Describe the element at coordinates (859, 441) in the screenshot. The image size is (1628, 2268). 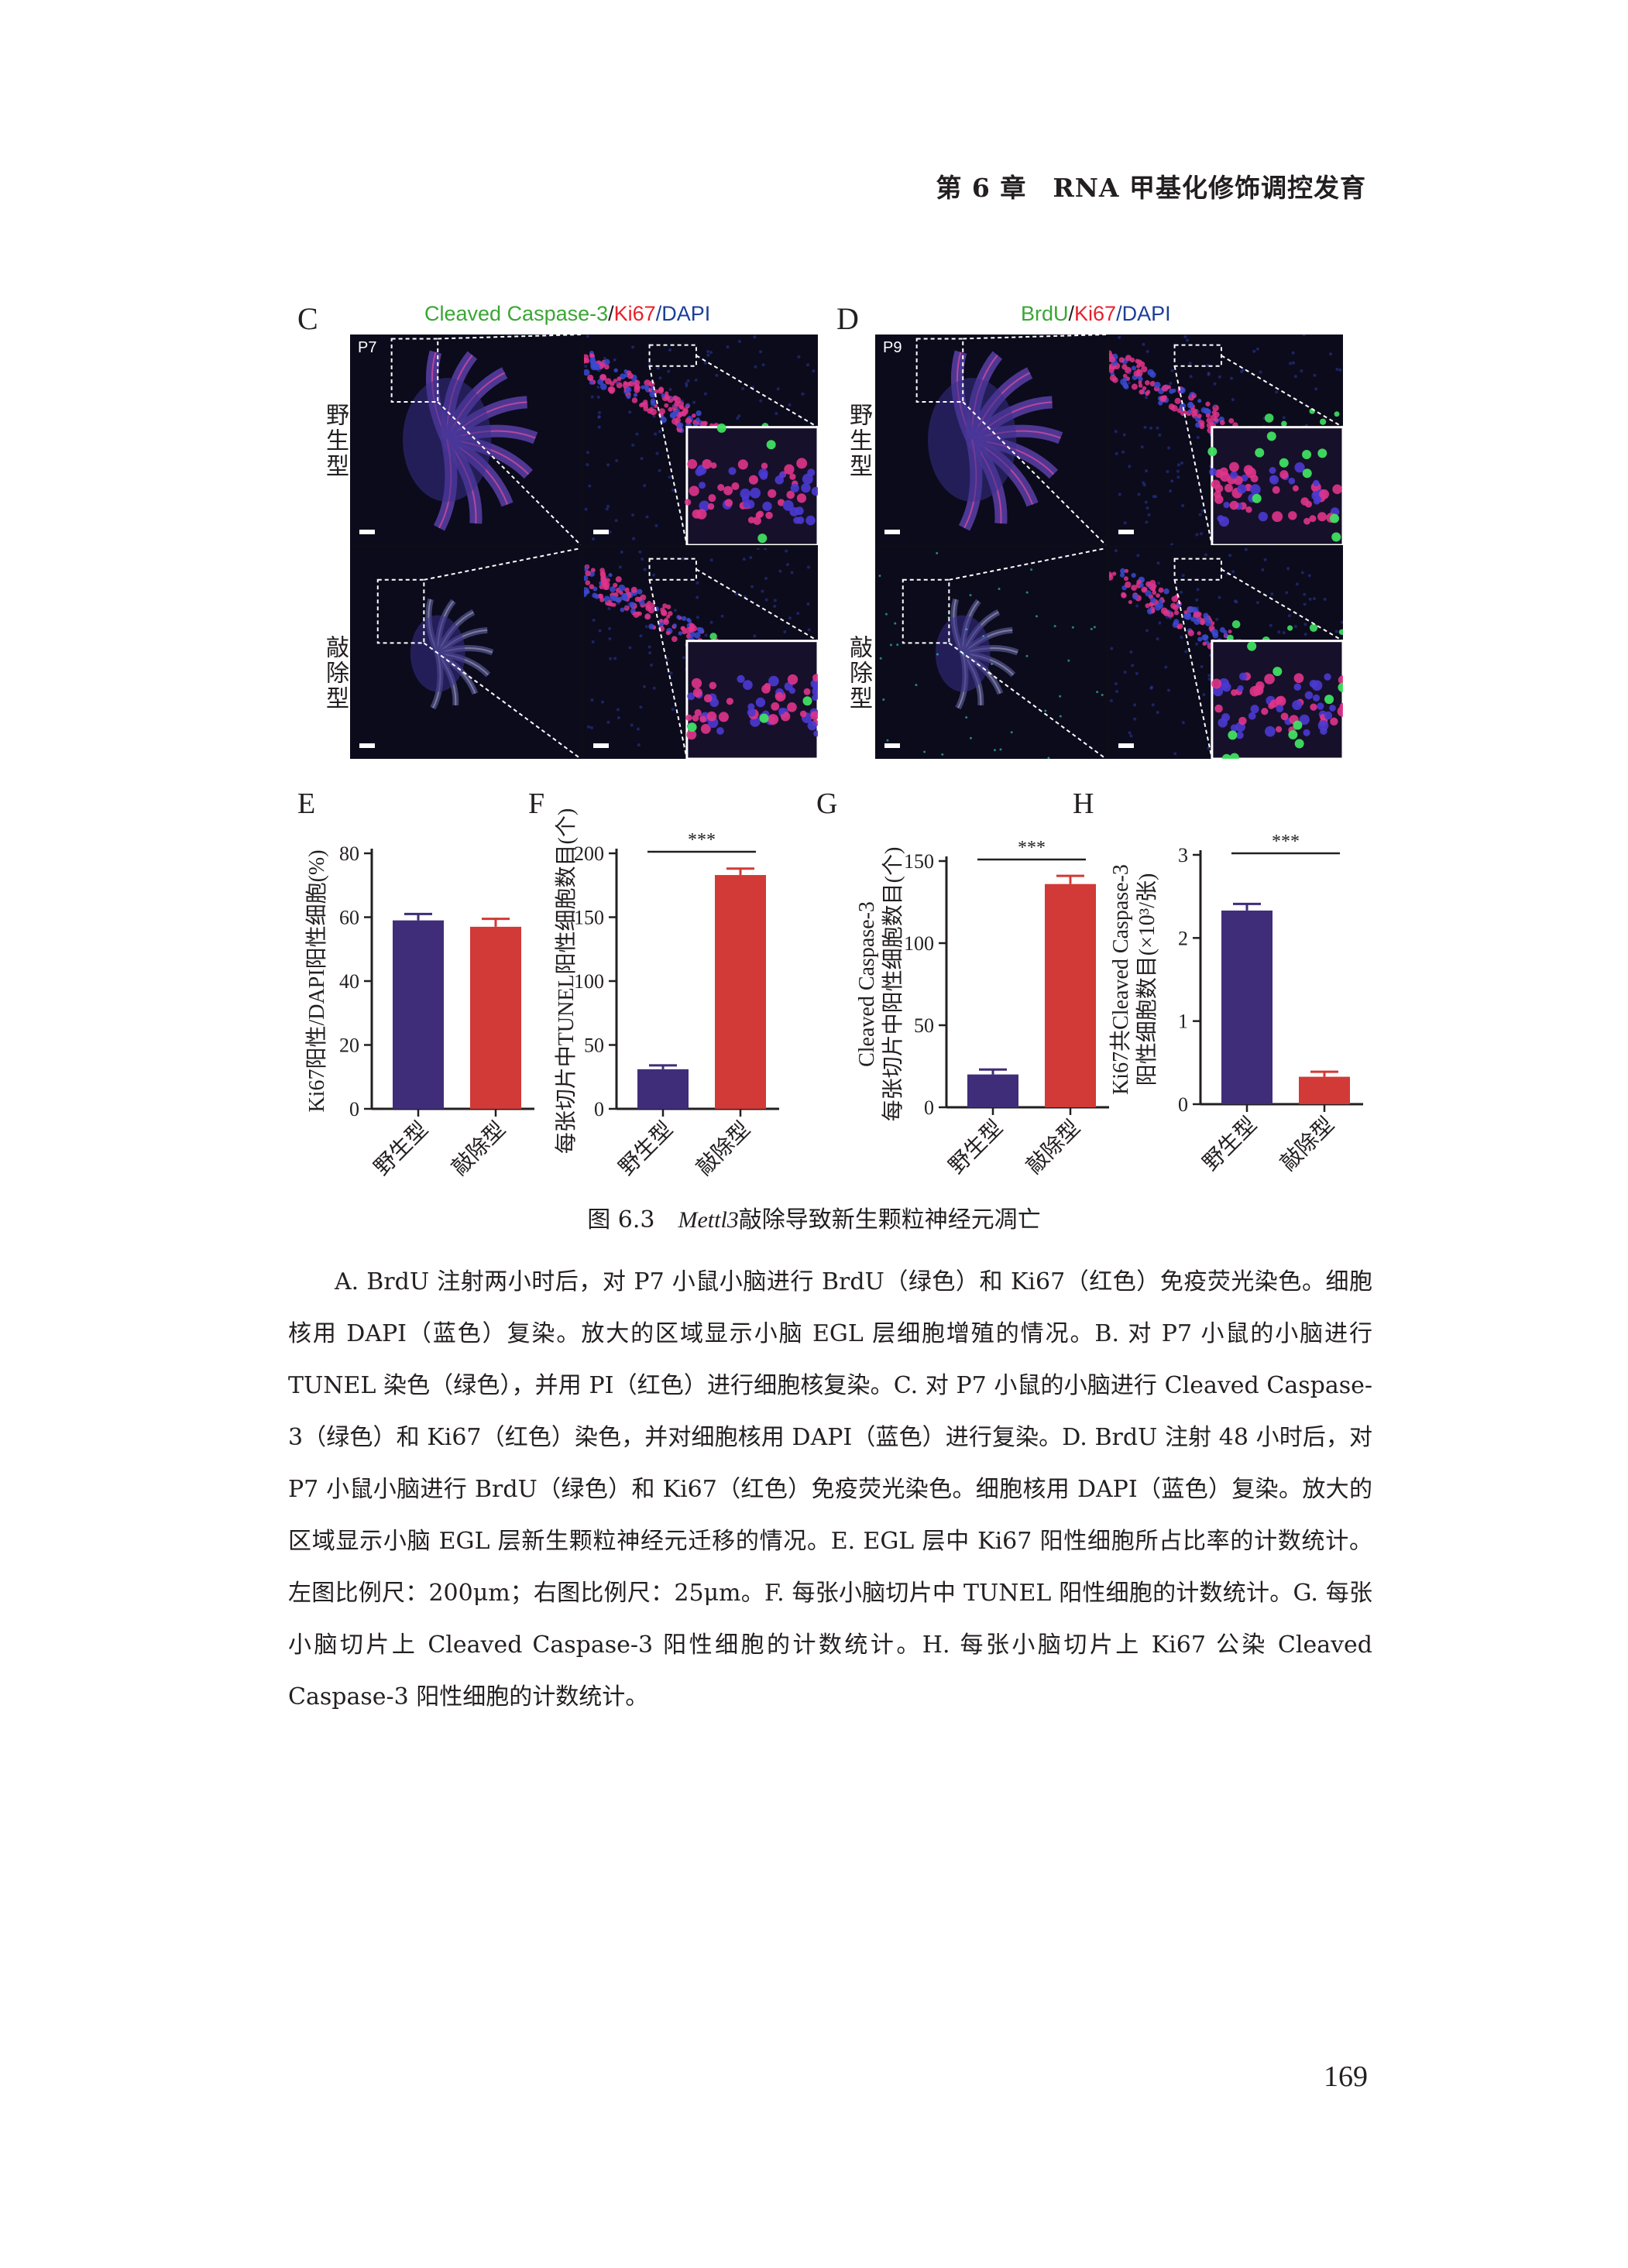
I see `panel-d-row-label-wt: 野生型` at that location.